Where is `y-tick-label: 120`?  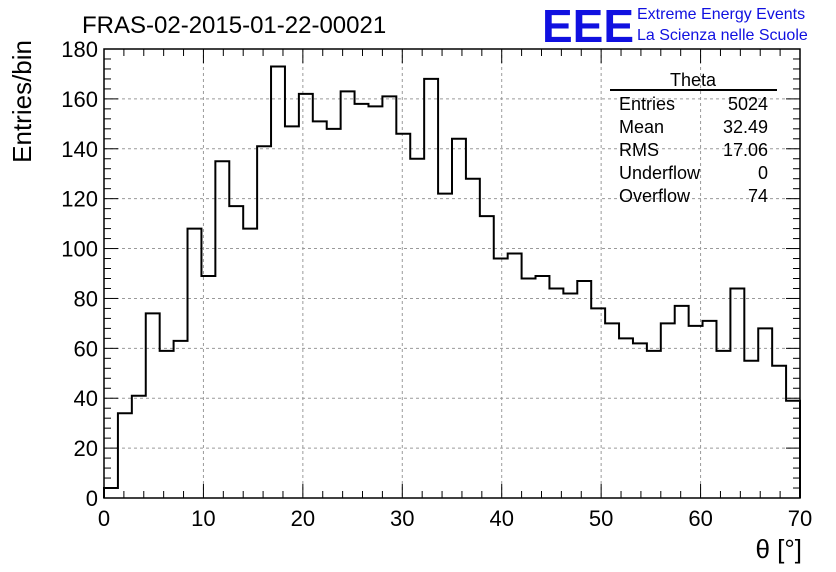
y-tick-label: 120 is located at coordinates (79, 199).